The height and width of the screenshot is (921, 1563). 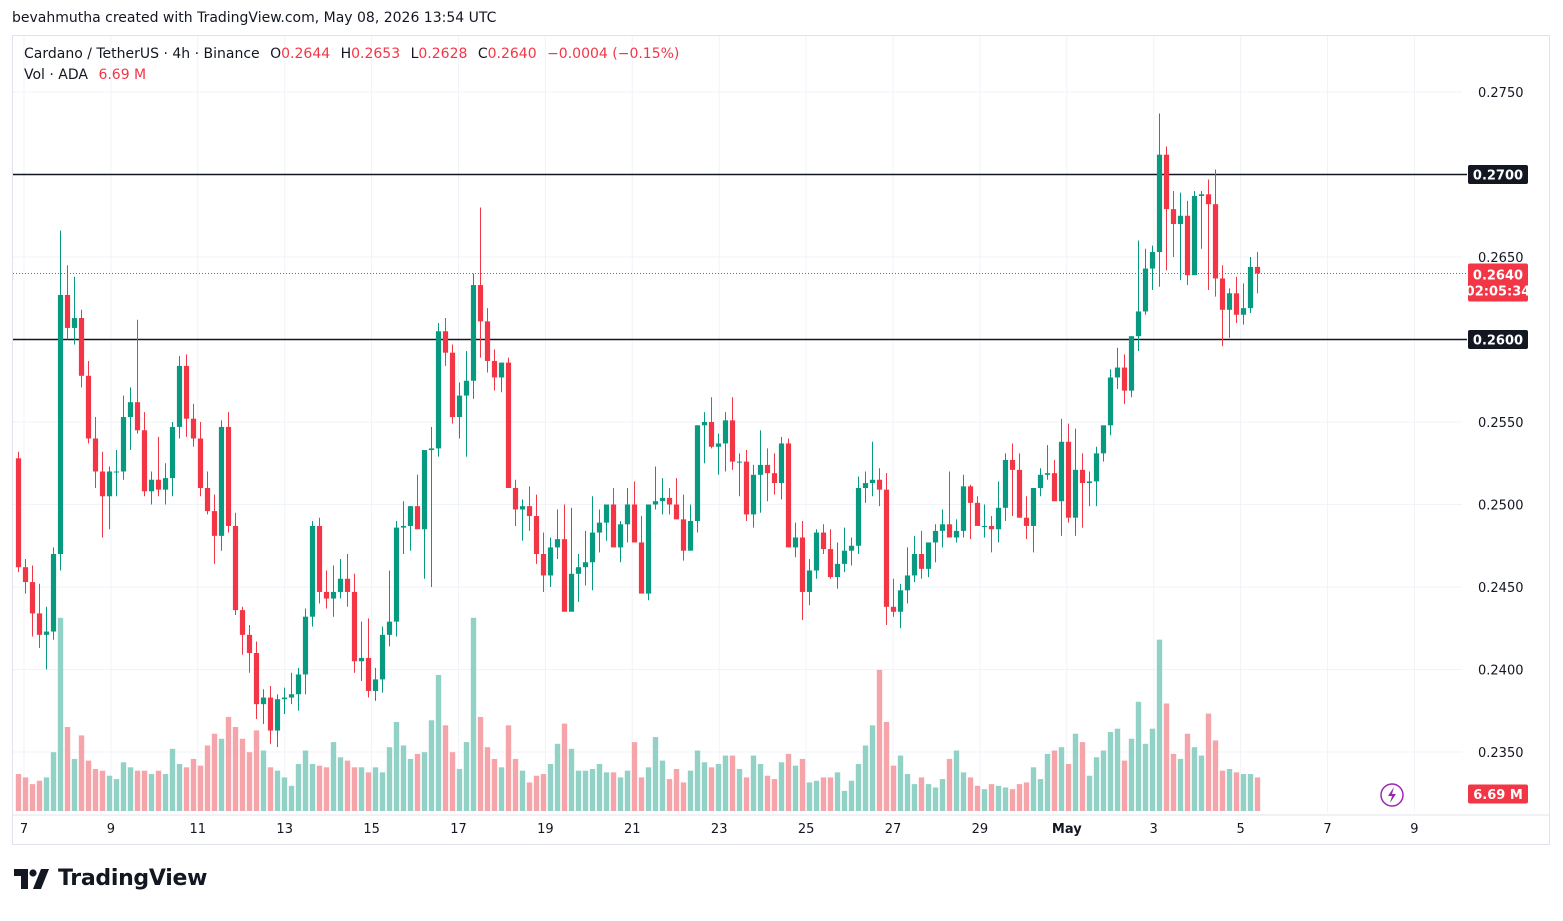 What do you see at coordinates (613, 54) in the screenshot?
I see `change-value: −0.0004 (−0.15%)` at bounding box center [613, 54].